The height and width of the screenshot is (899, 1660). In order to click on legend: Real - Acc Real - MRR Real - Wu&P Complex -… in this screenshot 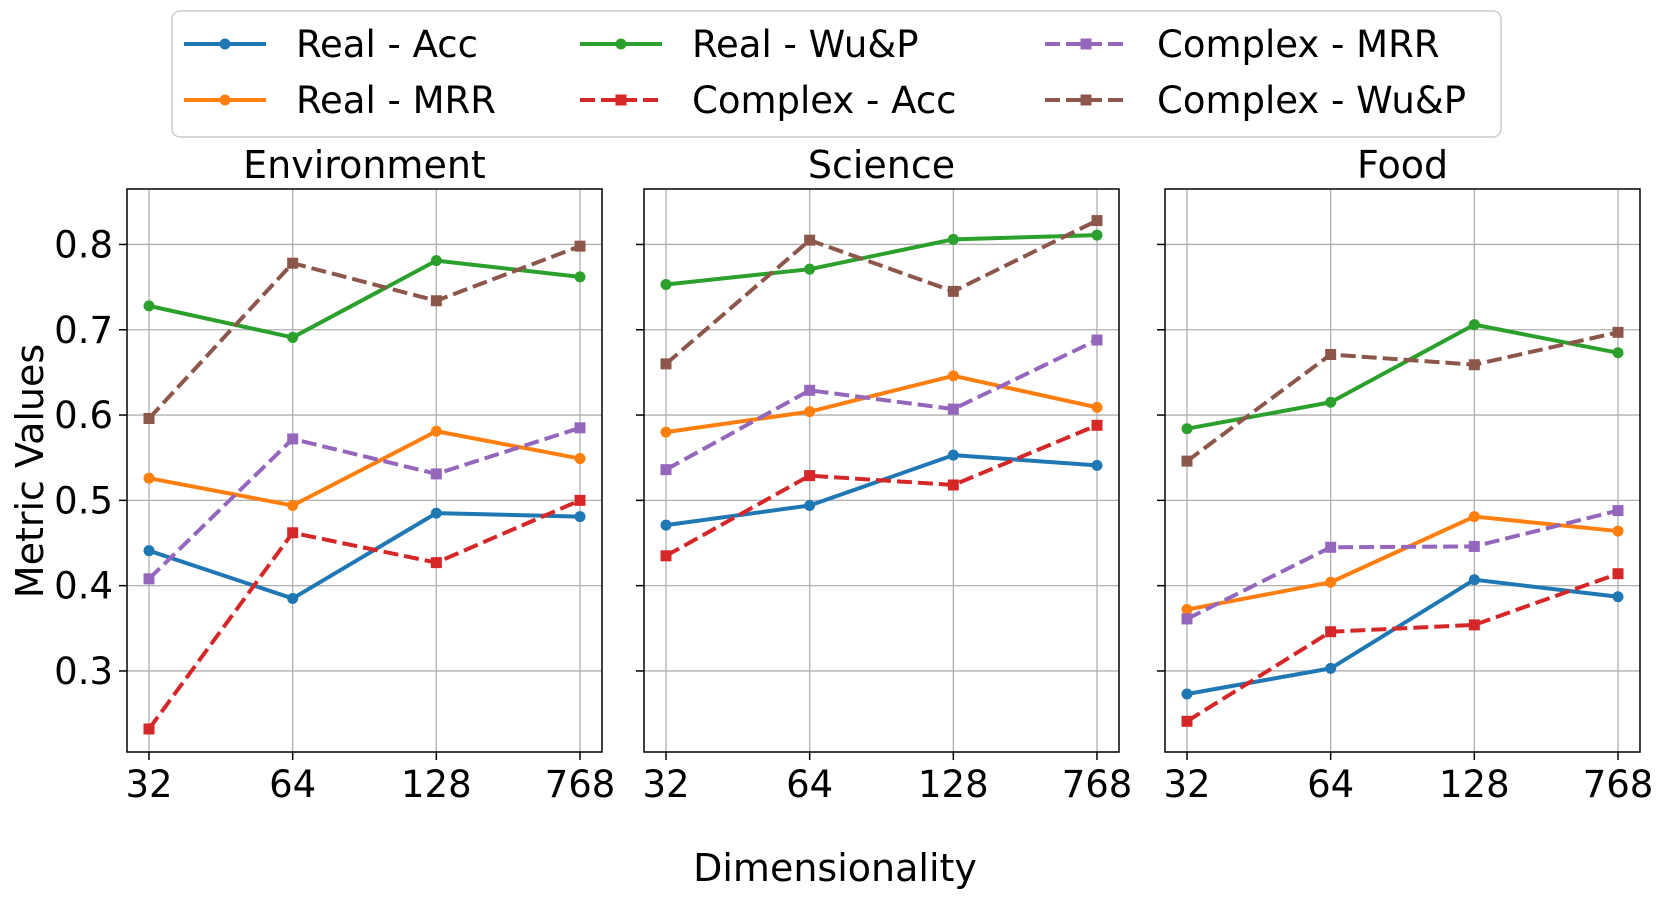, I will do `click(836, 74)`.